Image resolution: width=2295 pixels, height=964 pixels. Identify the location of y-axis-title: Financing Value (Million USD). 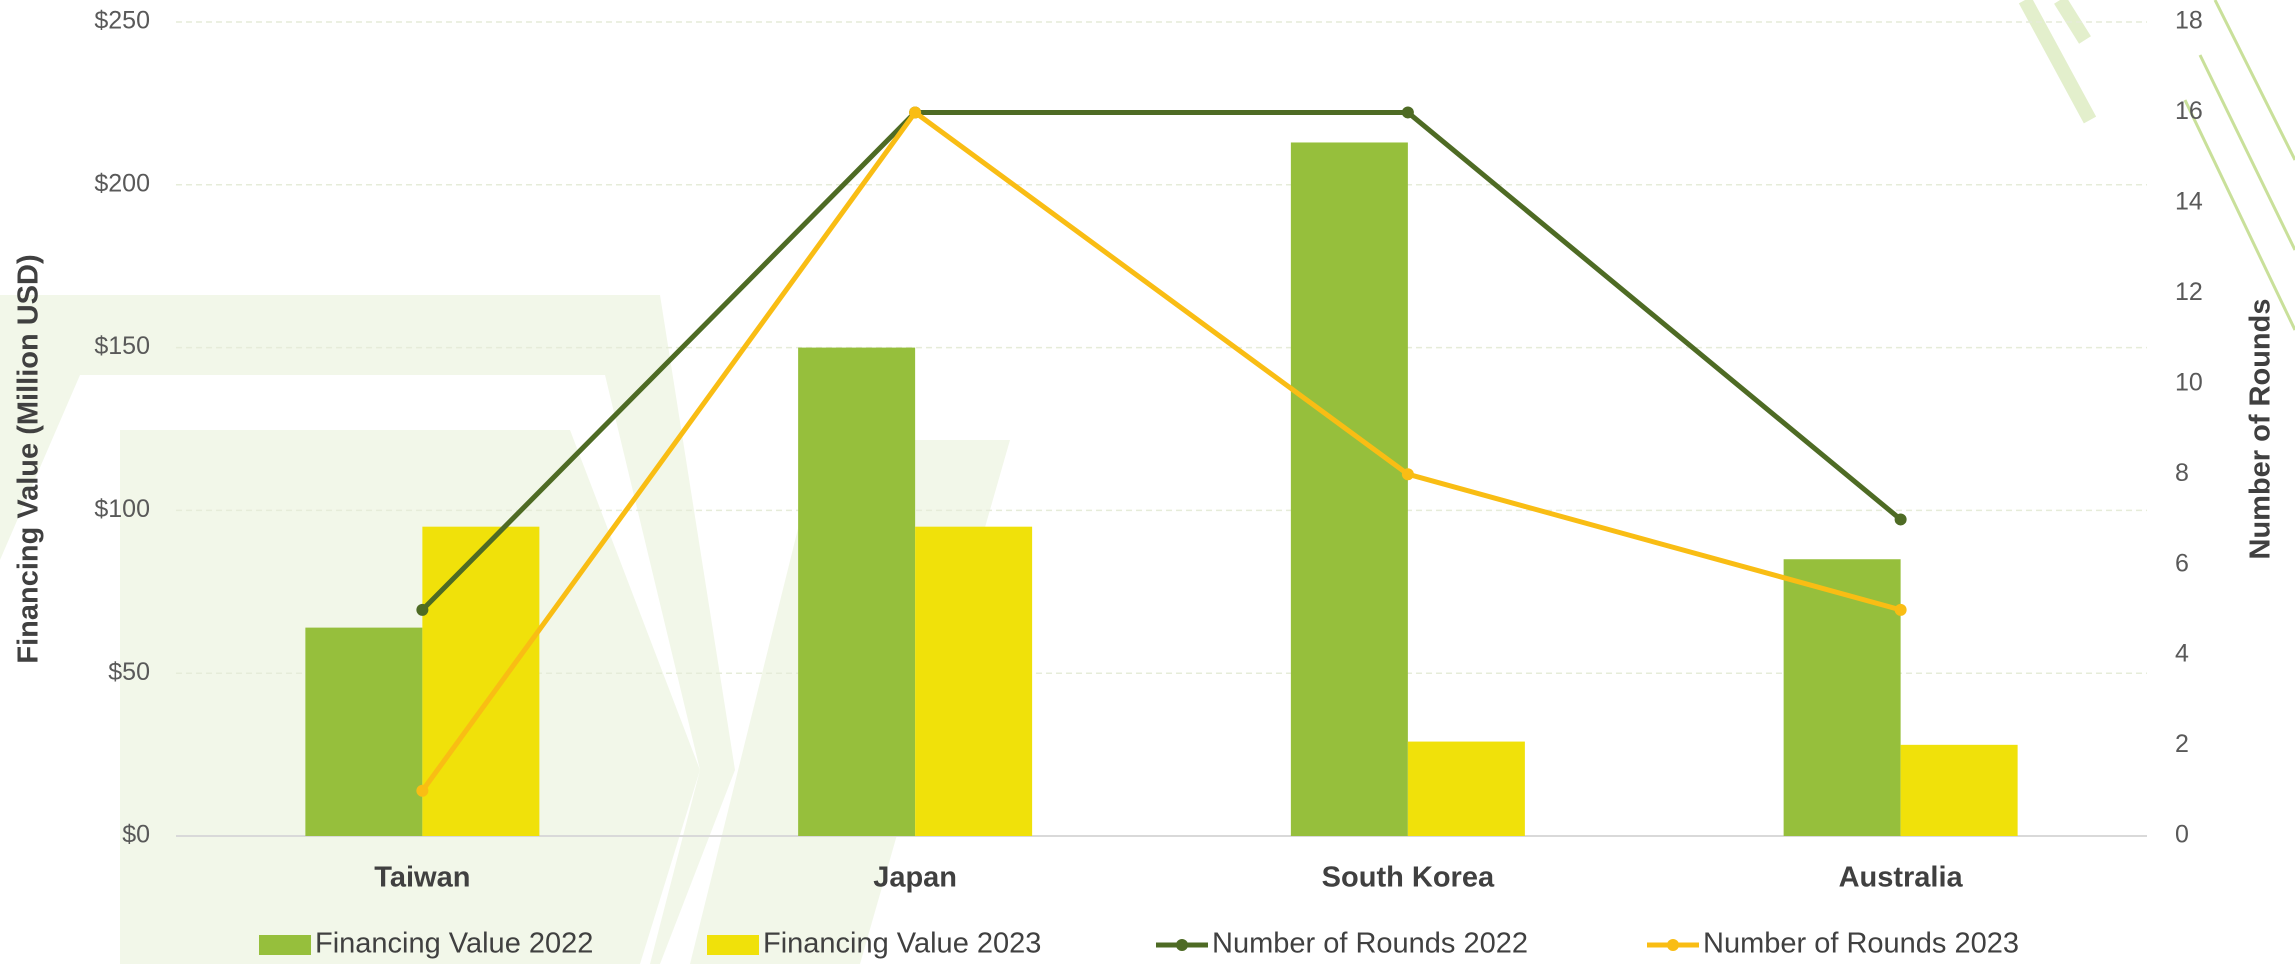
(29, 458).